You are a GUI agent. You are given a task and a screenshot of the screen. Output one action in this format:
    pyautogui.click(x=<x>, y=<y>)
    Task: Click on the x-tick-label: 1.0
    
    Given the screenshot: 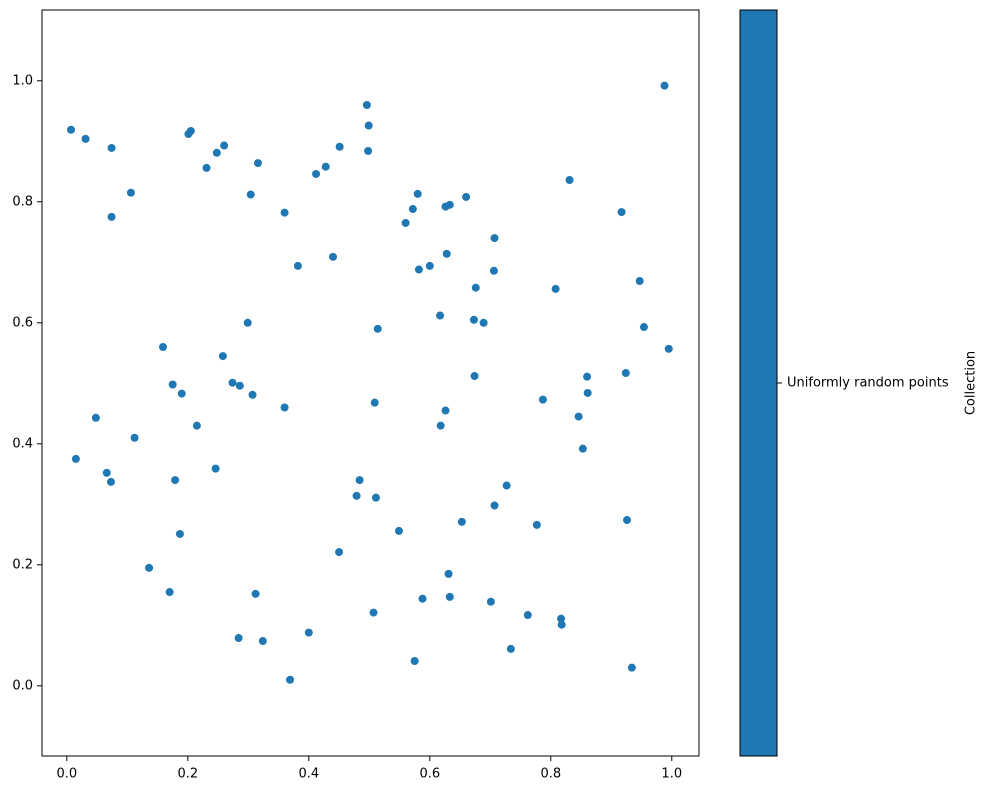 What is the action you would take?
    pyautogui.click(x=671, y=774)
    